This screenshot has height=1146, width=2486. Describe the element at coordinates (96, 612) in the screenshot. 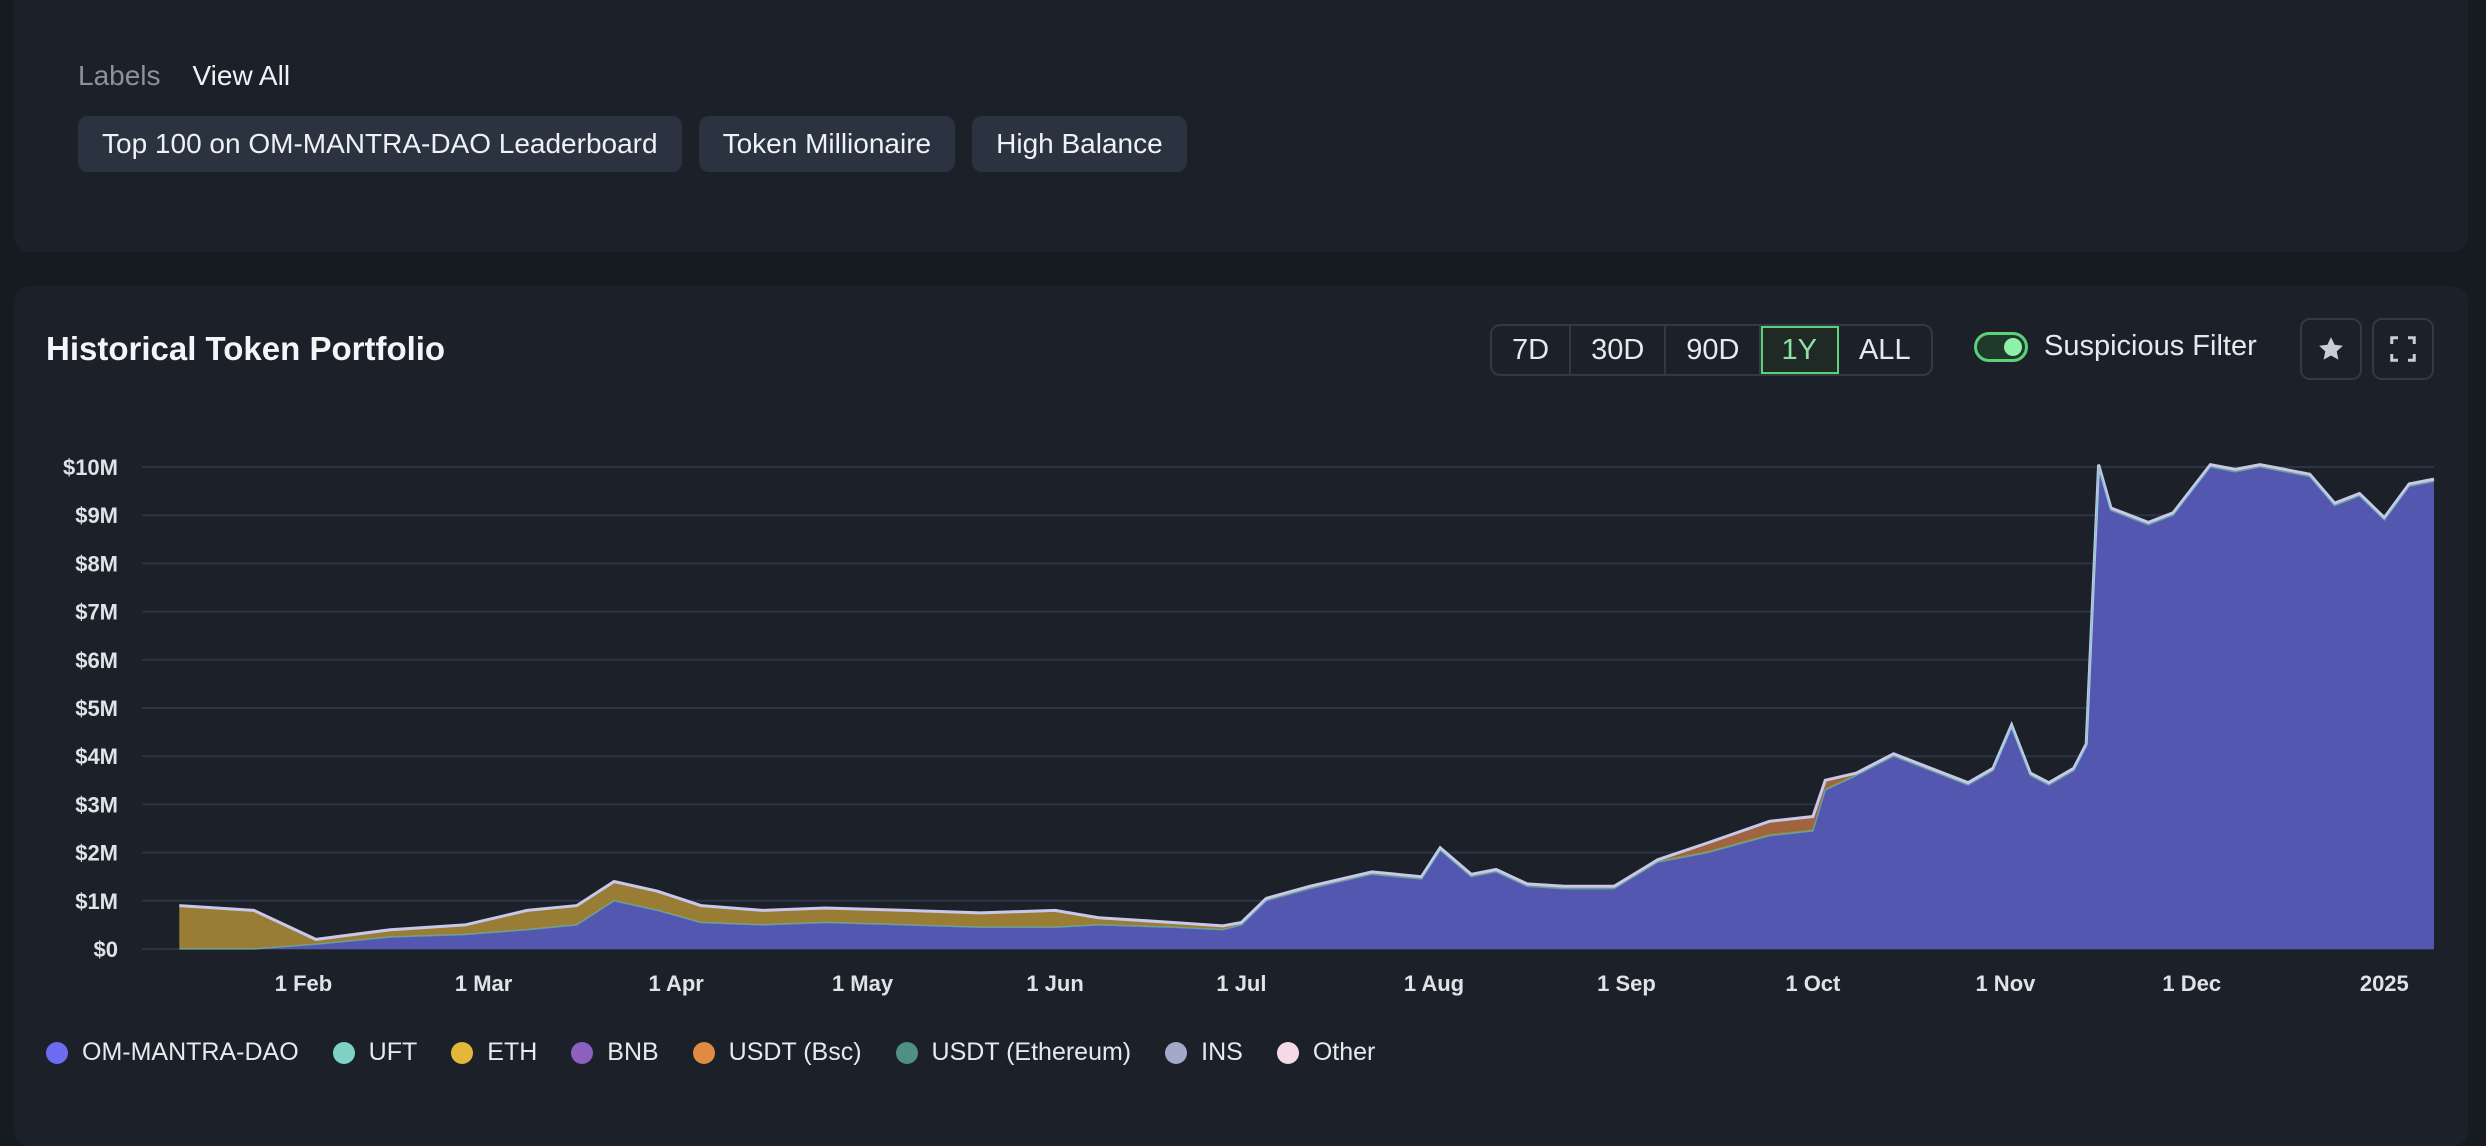

I see `y-tick-label: $7M` at that location.